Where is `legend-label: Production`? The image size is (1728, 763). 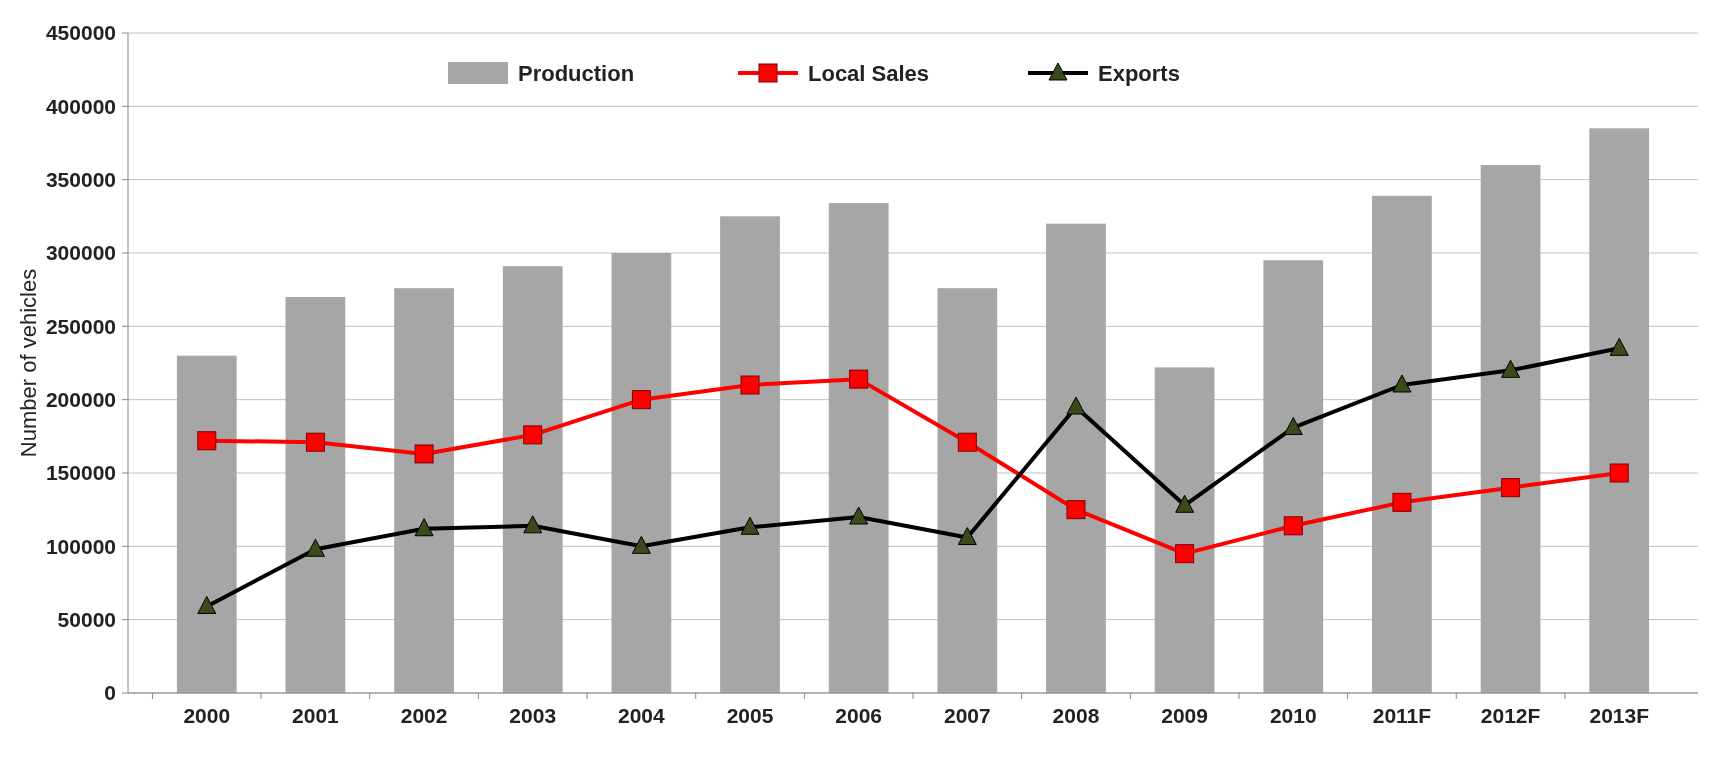
legend-label: Production is located at coordinates (576, 73).